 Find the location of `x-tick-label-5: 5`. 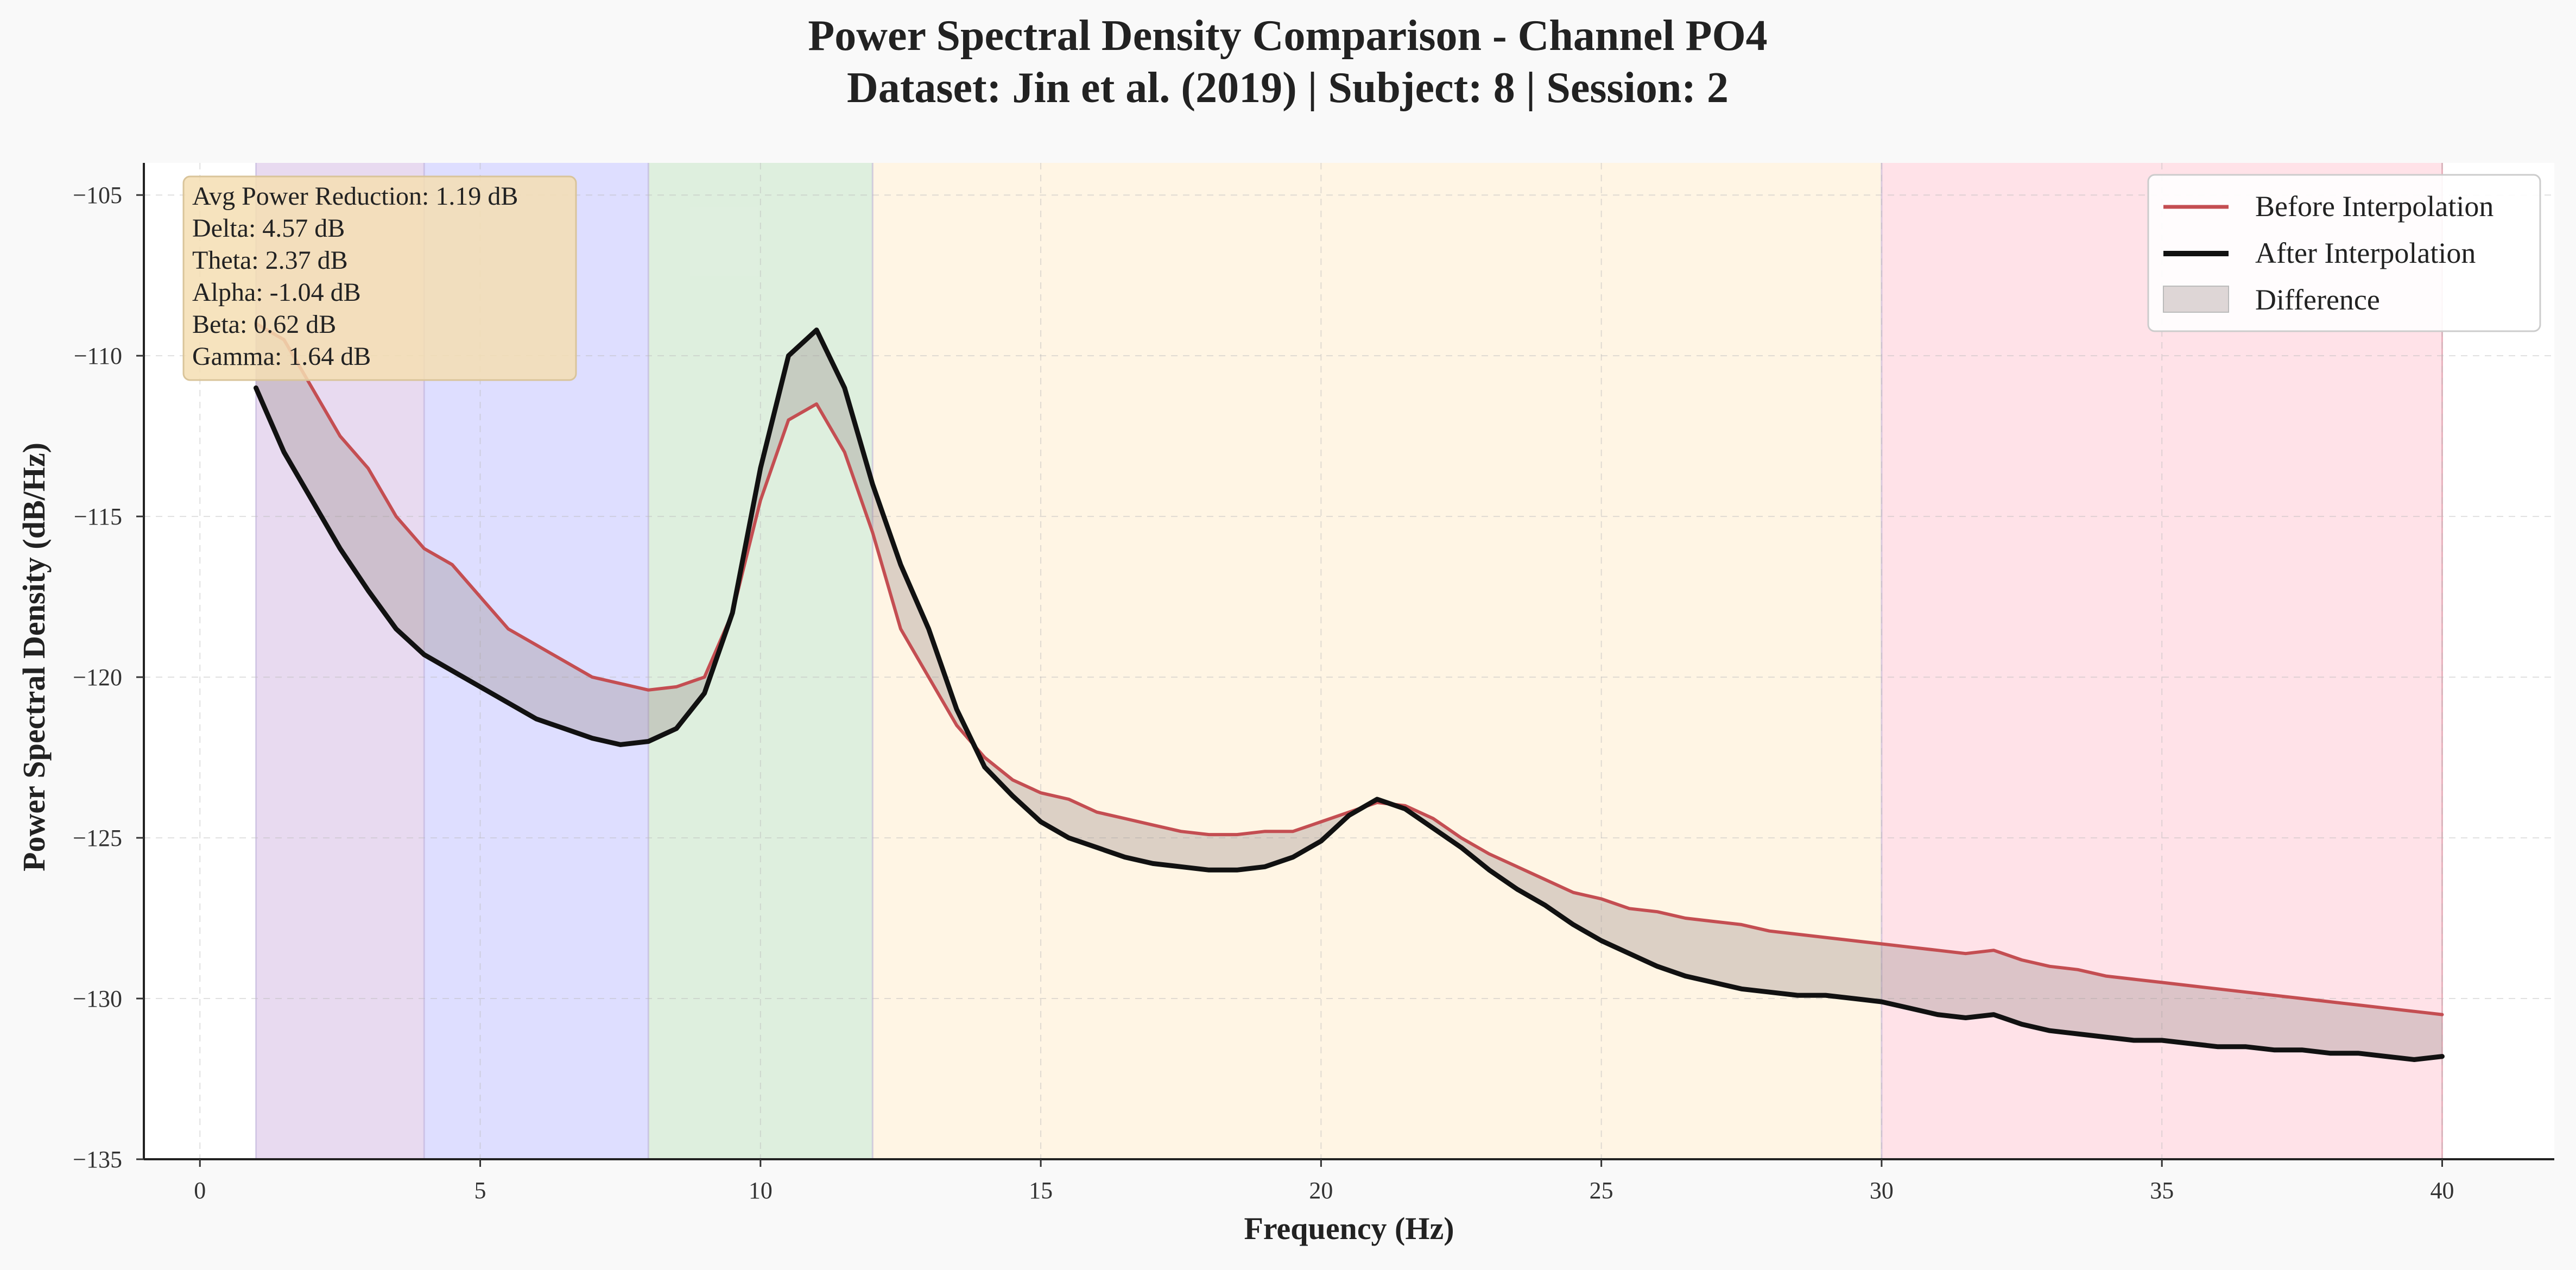

x-tick-label-5: 5 is located at coordinates (480, 1190).